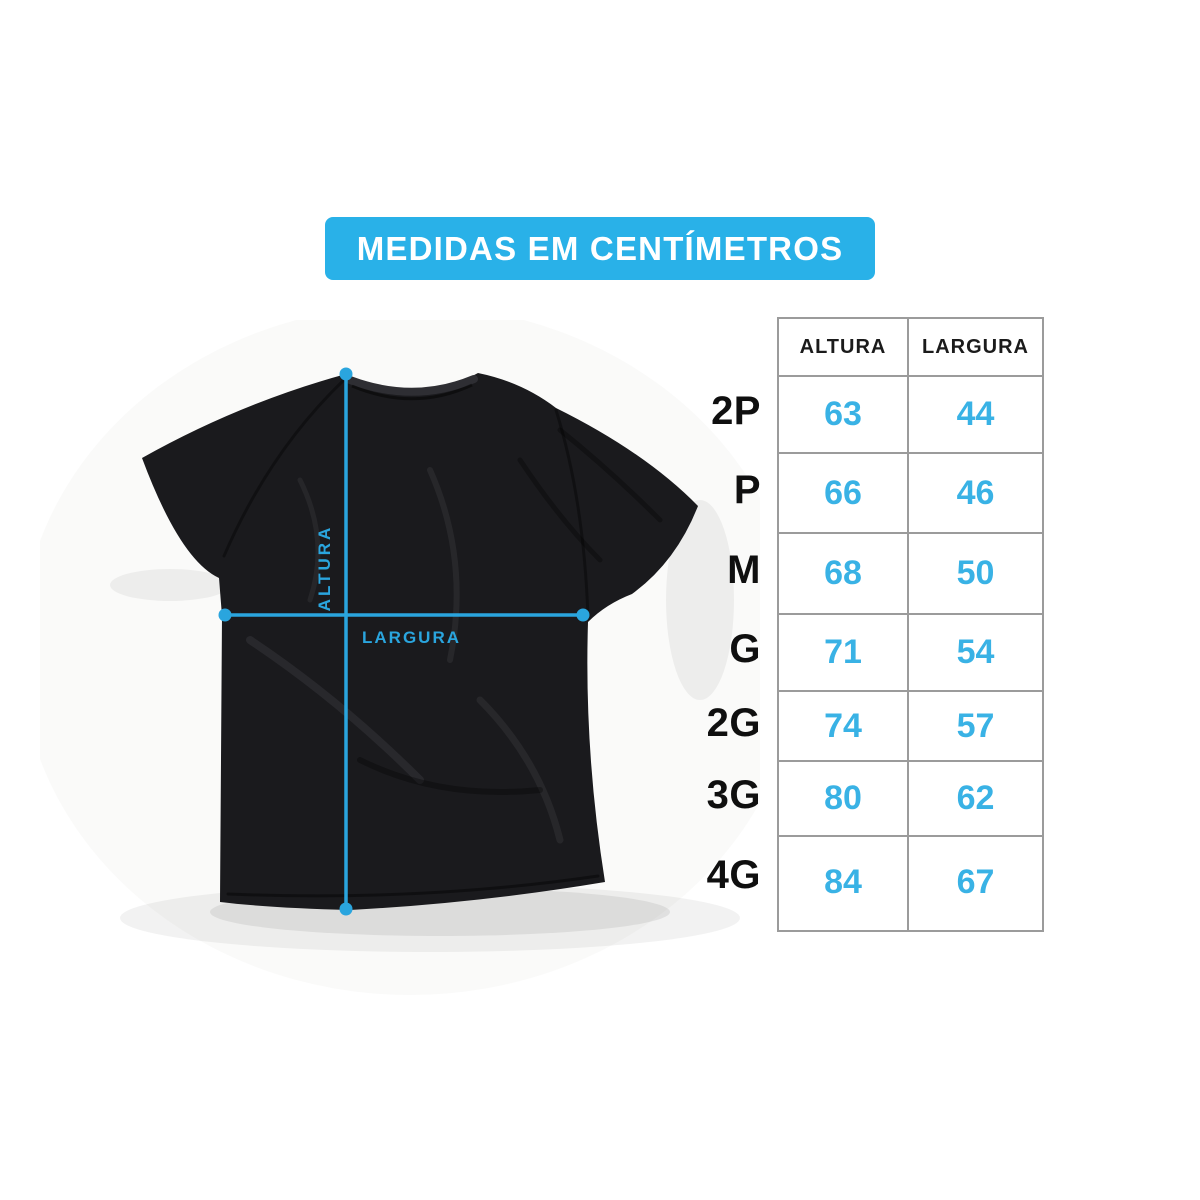 The height and width of the screenshot is (1200, 1200). What do you see at coordinates (843, 651) in the screenshot?
I see `cell-g-altura: 71` at bounding box center [843, 651].